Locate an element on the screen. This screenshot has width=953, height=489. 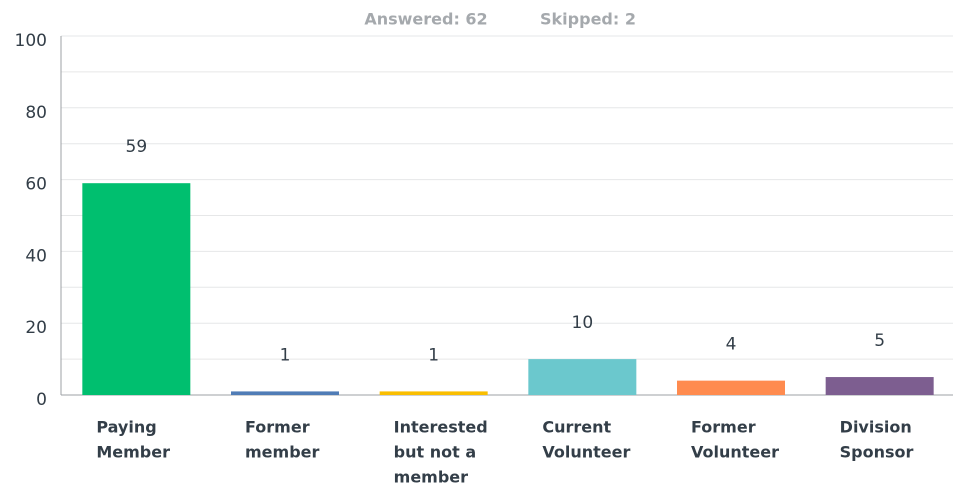
value-label: 59 is located at coordinates (137, 147).